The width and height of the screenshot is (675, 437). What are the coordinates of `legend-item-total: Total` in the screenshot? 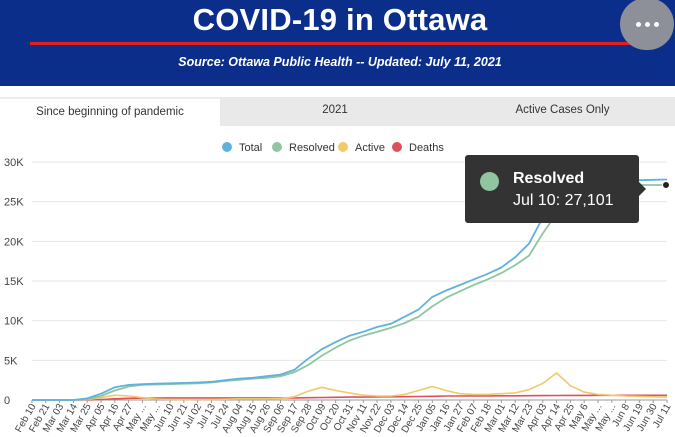 It's located at (242, 148).